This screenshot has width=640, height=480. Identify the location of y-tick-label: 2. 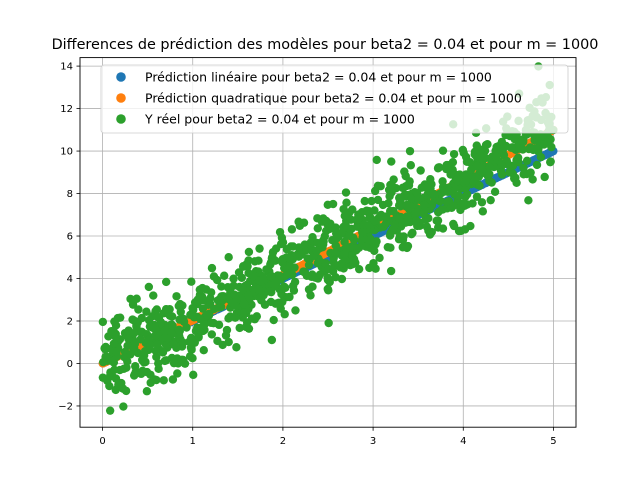
(70, 322).